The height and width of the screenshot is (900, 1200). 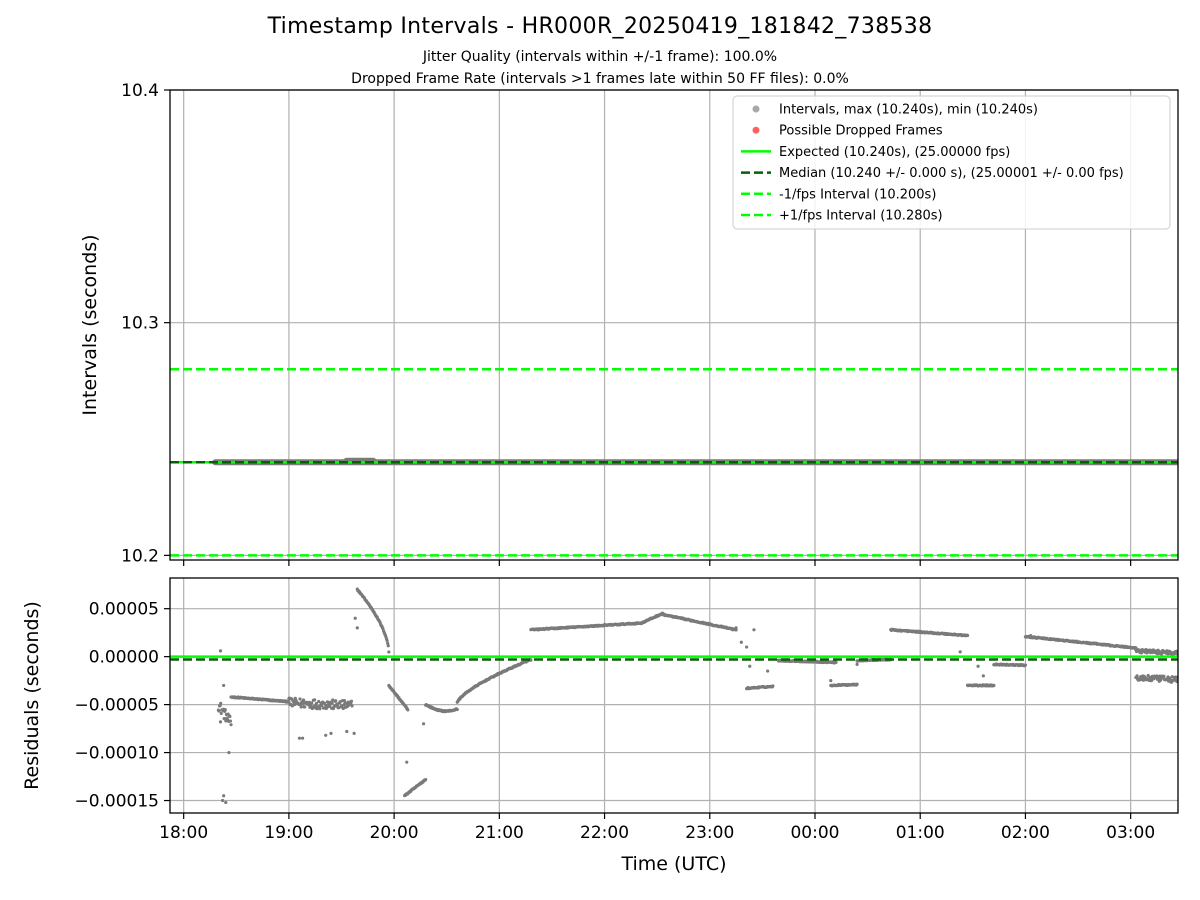 What do you see at coordinates (709, 833) in the screenshot?
I see `residuals-xtick-label: 23:00` at bounding box center [709, 833].